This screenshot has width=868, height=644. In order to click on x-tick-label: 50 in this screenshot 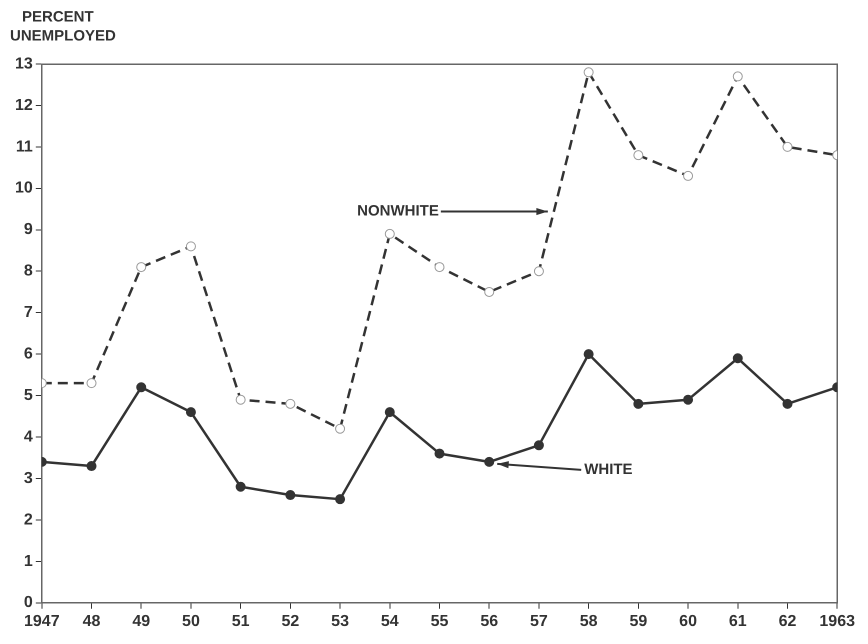, I will do `click(191, 621)`.